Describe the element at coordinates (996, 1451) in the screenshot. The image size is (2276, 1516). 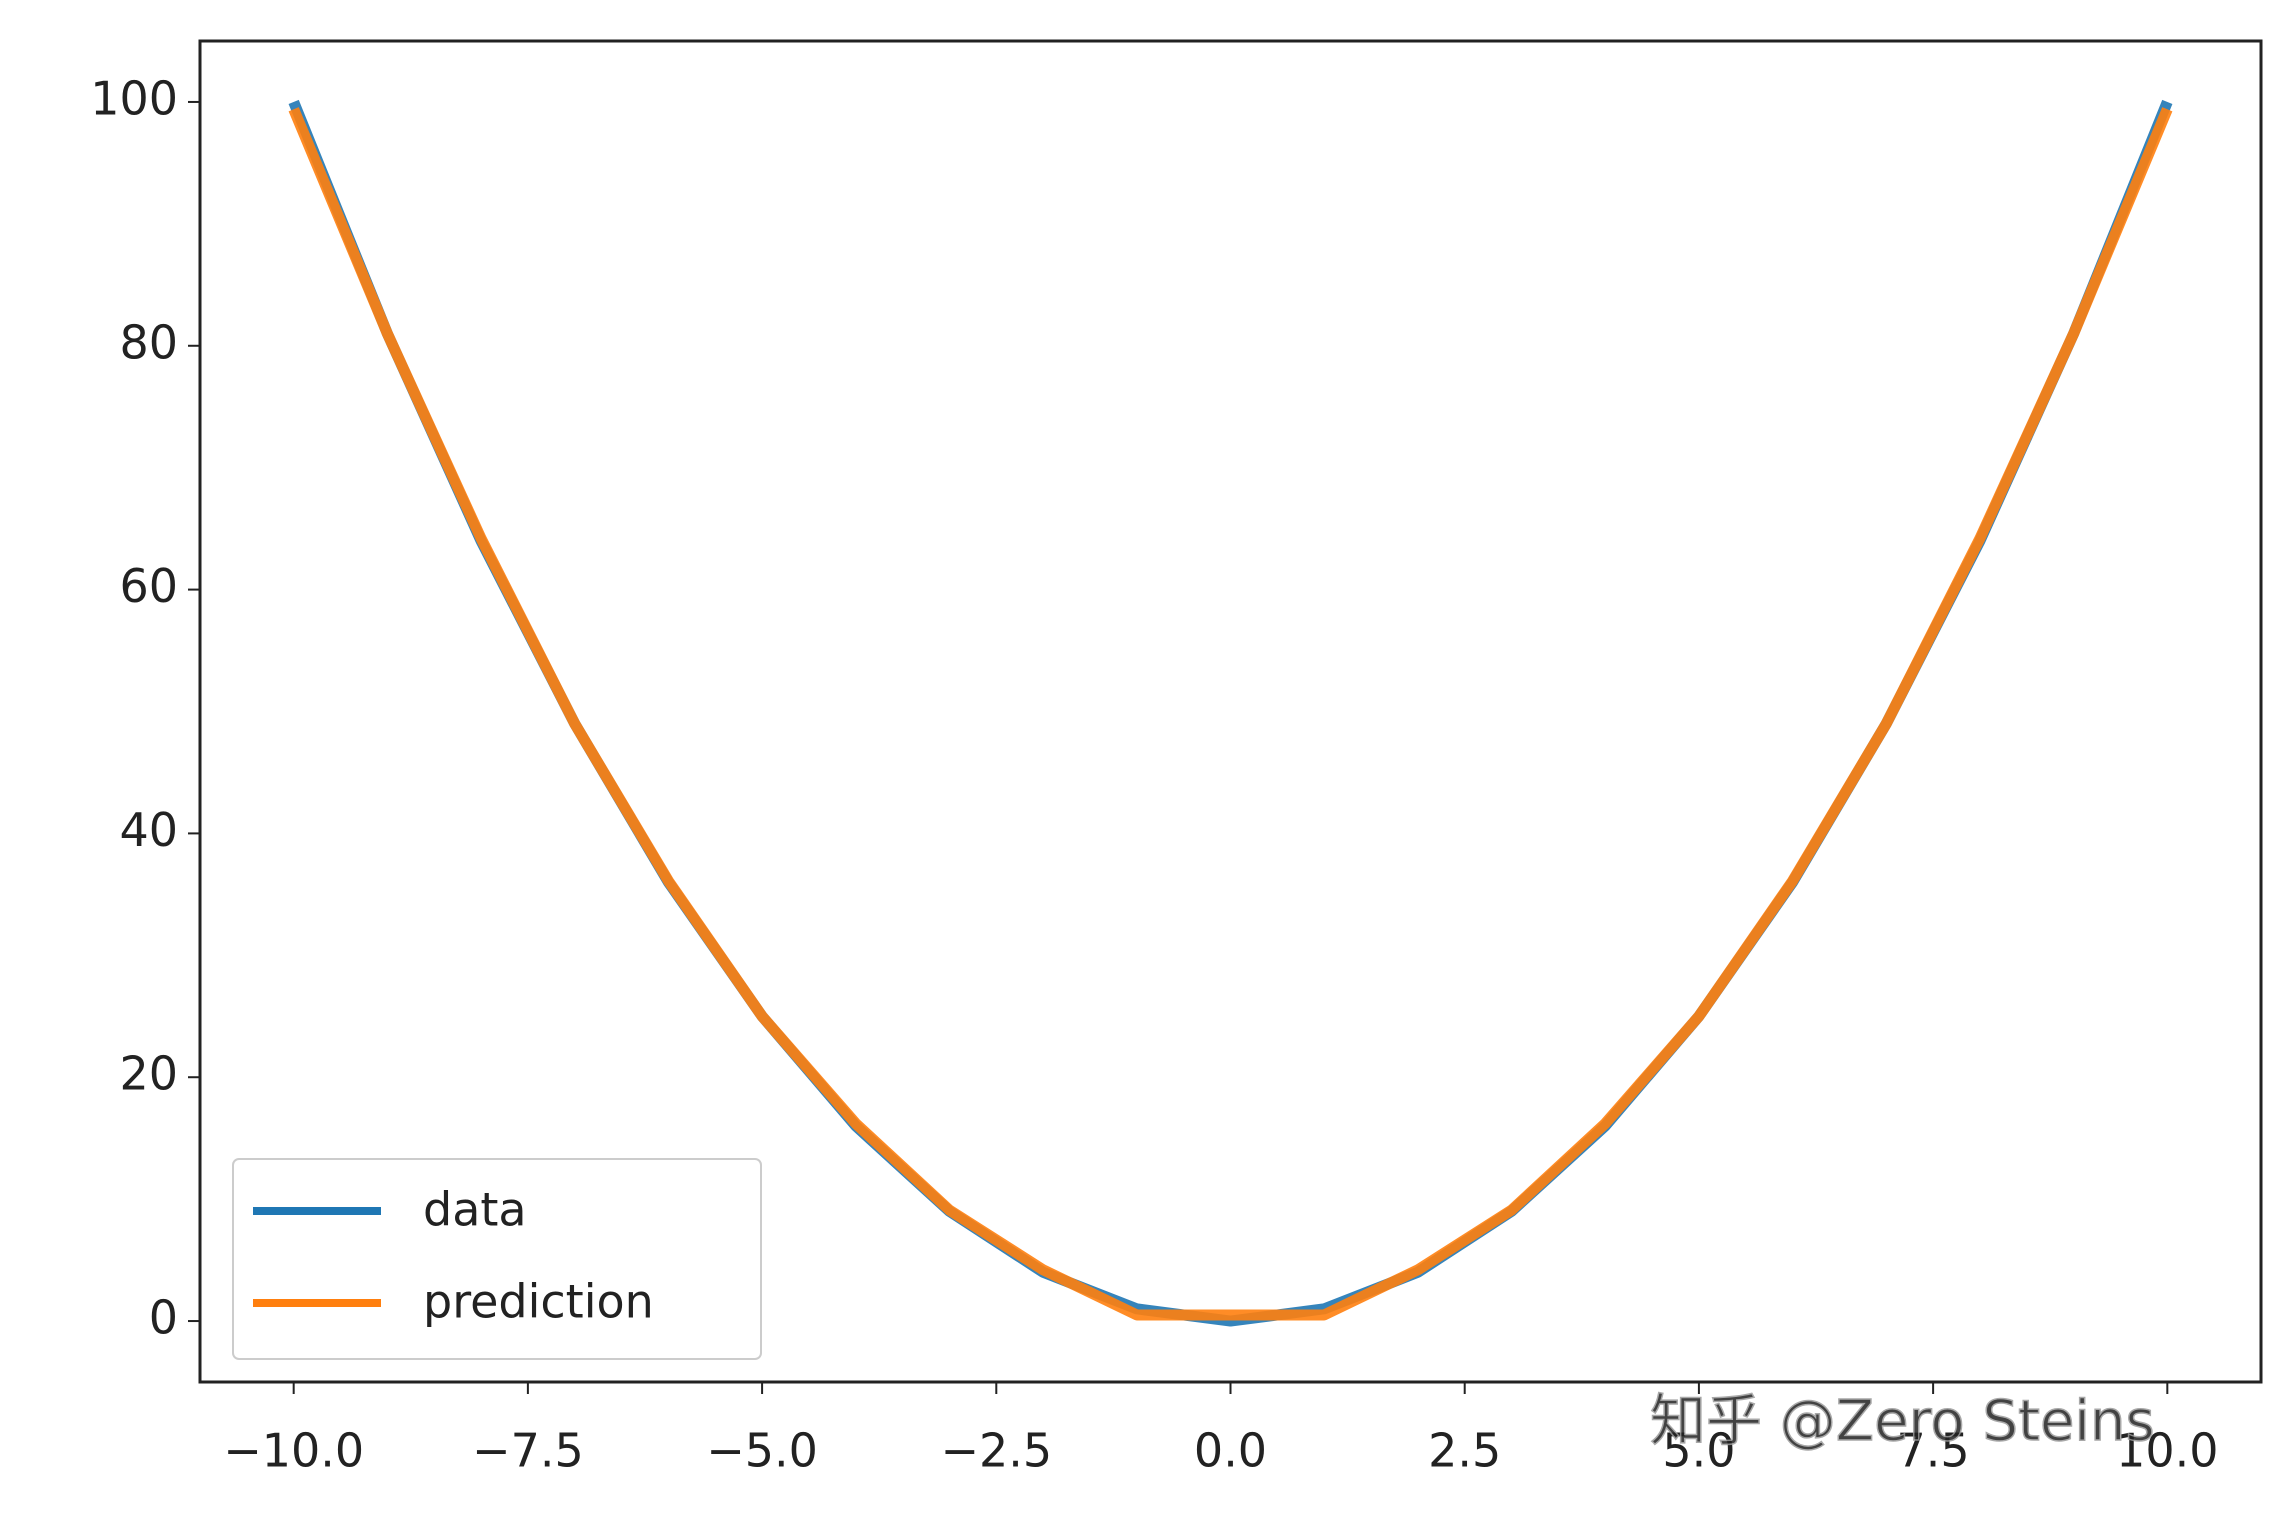
I see `x-tick-label: −2.5` at that location.